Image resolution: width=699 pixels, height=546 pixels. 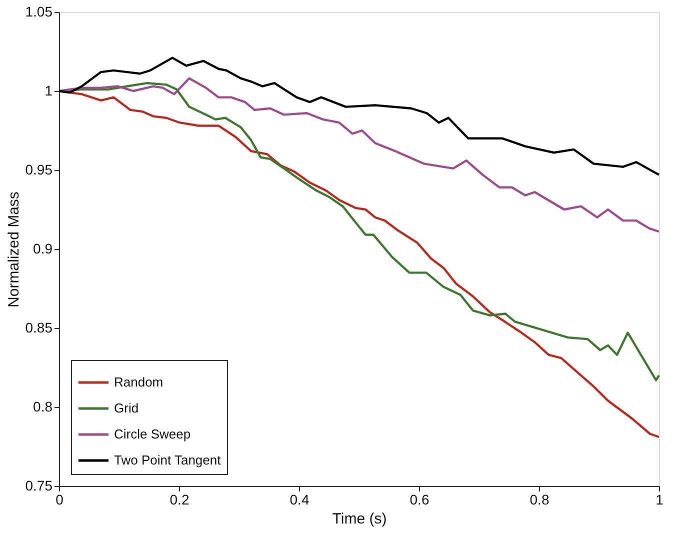 I want to click on y-tick-label: 1, so click(x=48, y=90).